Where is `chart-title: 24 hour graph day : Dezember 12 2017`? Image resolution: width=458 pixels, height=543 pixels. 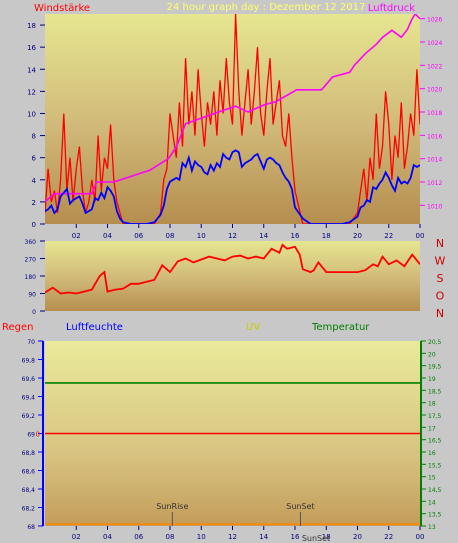
chart-title: 24 hour graph day : Dezember 12 2017 is located at coordinates (266, 7).